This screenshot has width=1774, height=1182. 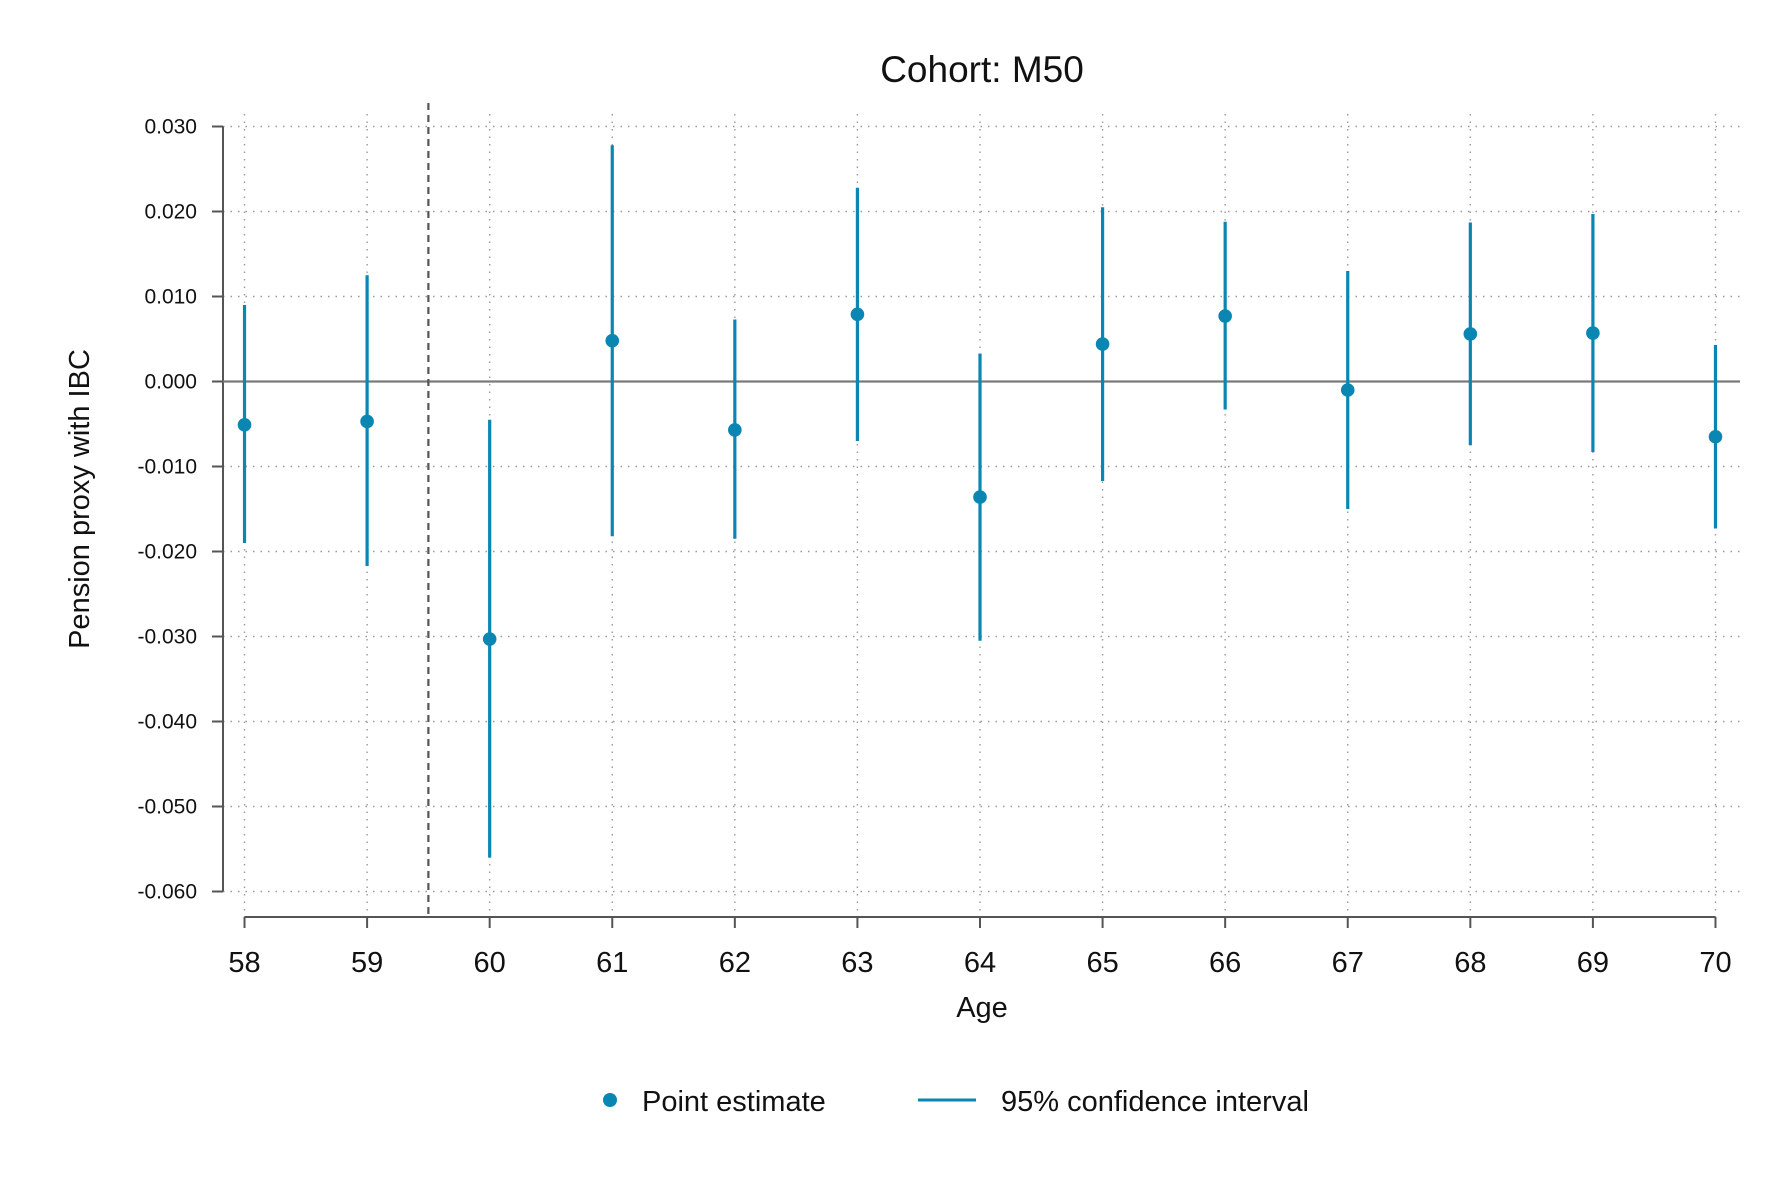 What do you see at coordinates (167, 807) in the screenshot?
I see `y-tick-label: -0.050` at bounding box center [167, 807].